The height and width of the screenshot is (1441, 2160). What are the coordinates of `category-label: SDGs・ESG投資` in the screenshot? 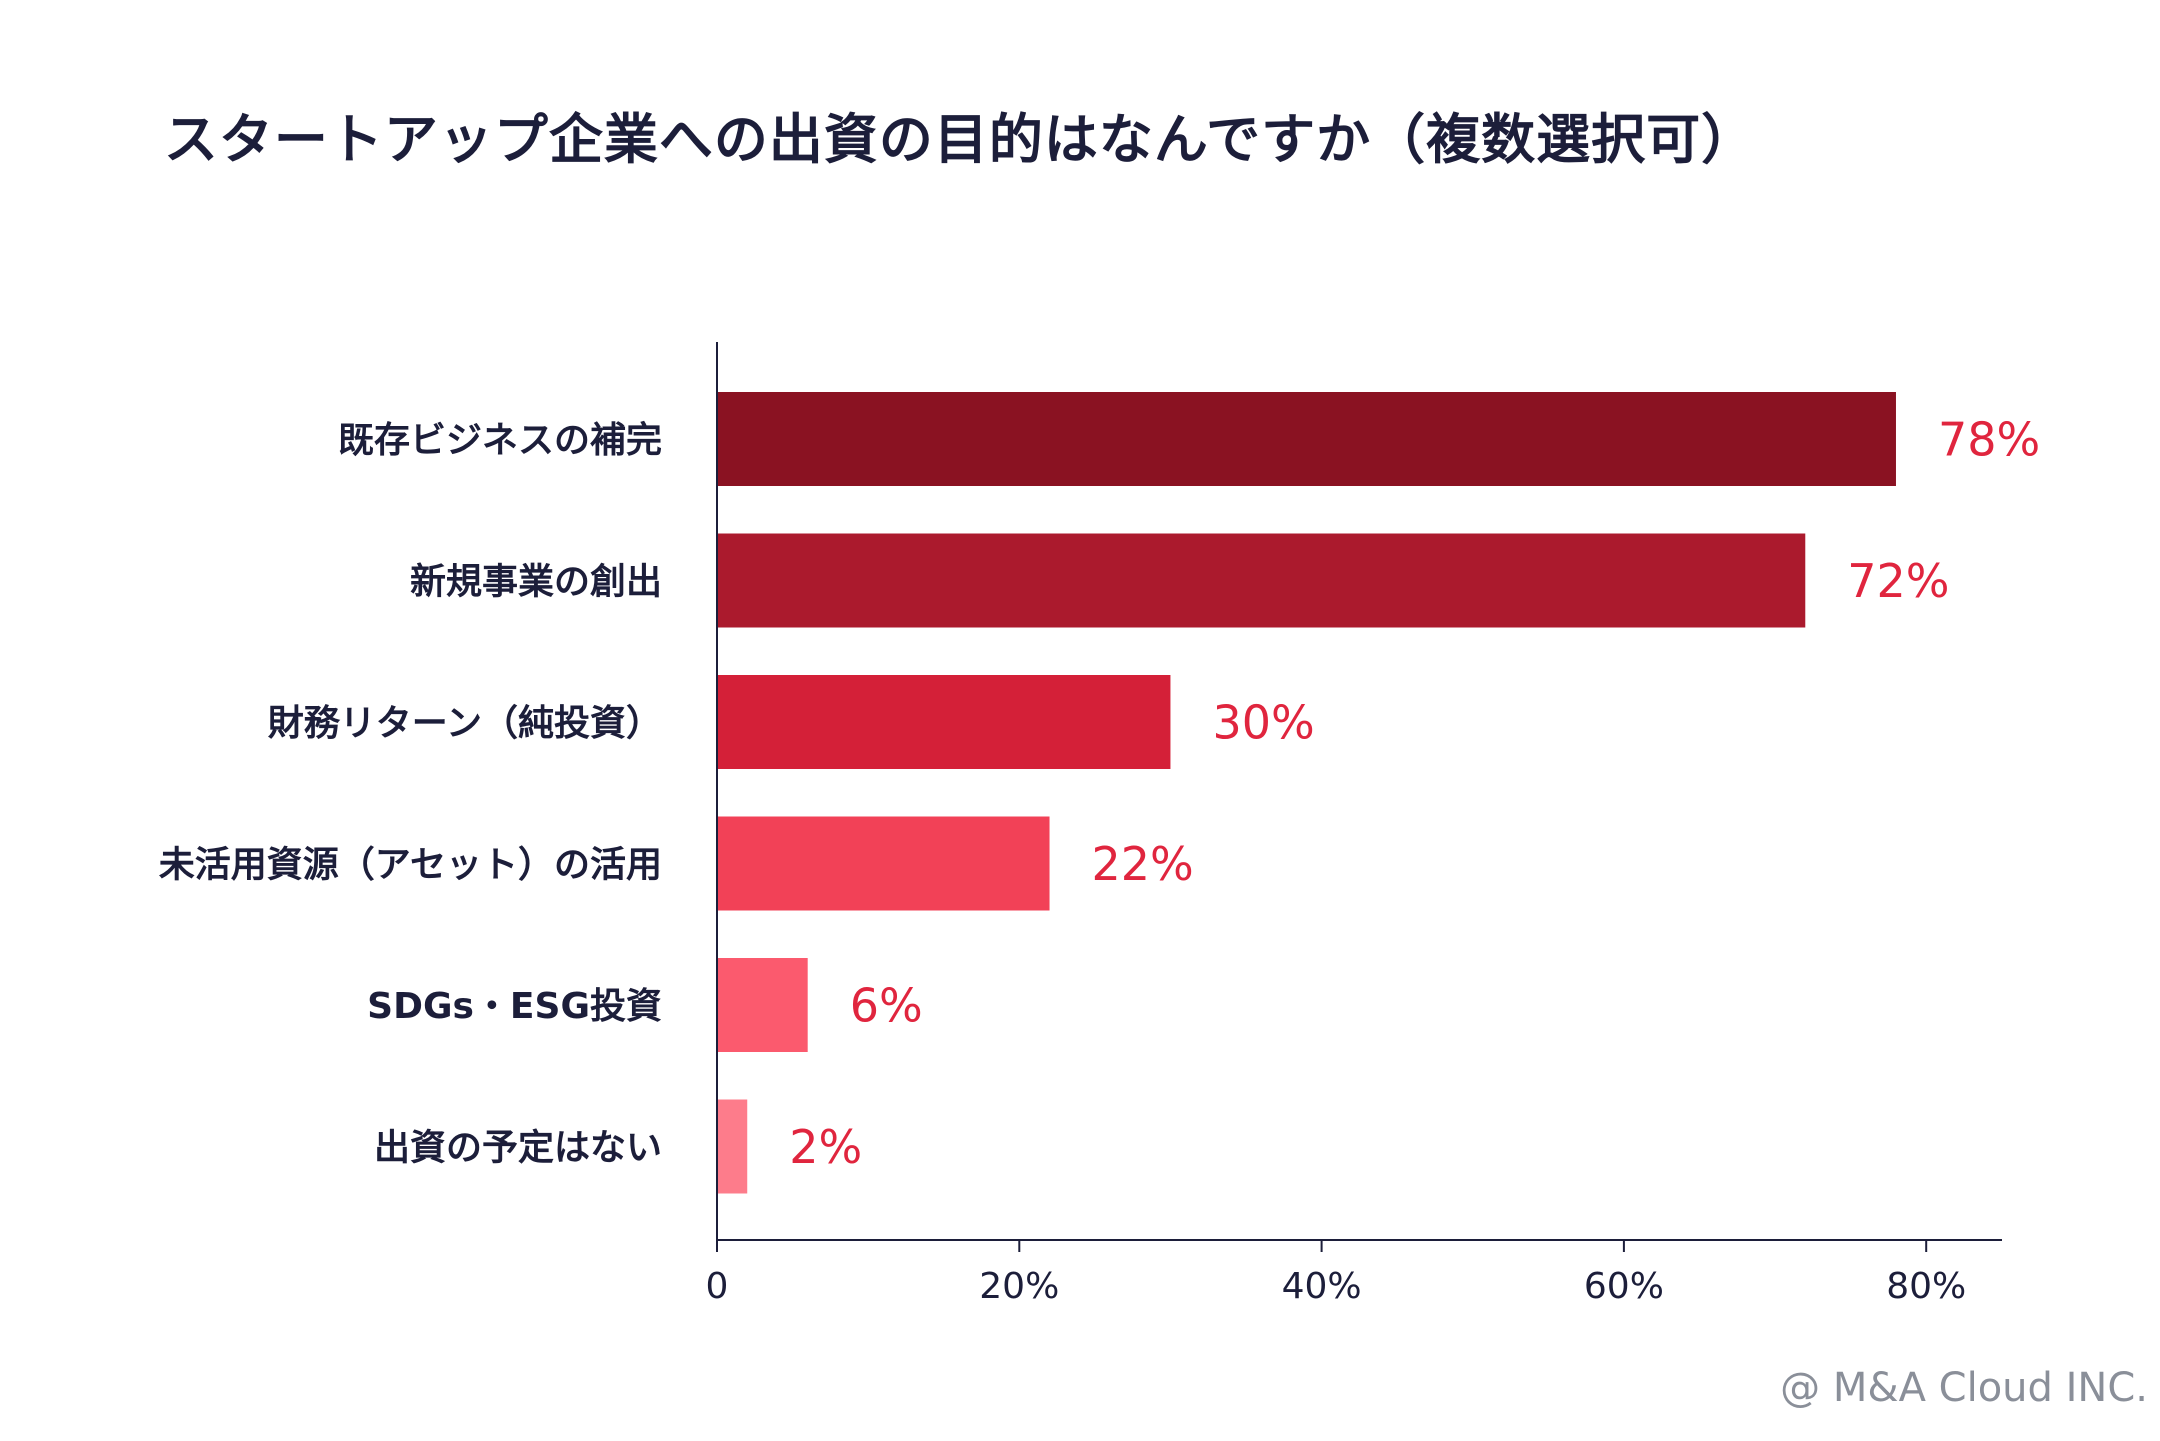 It's located at (514, 1006).